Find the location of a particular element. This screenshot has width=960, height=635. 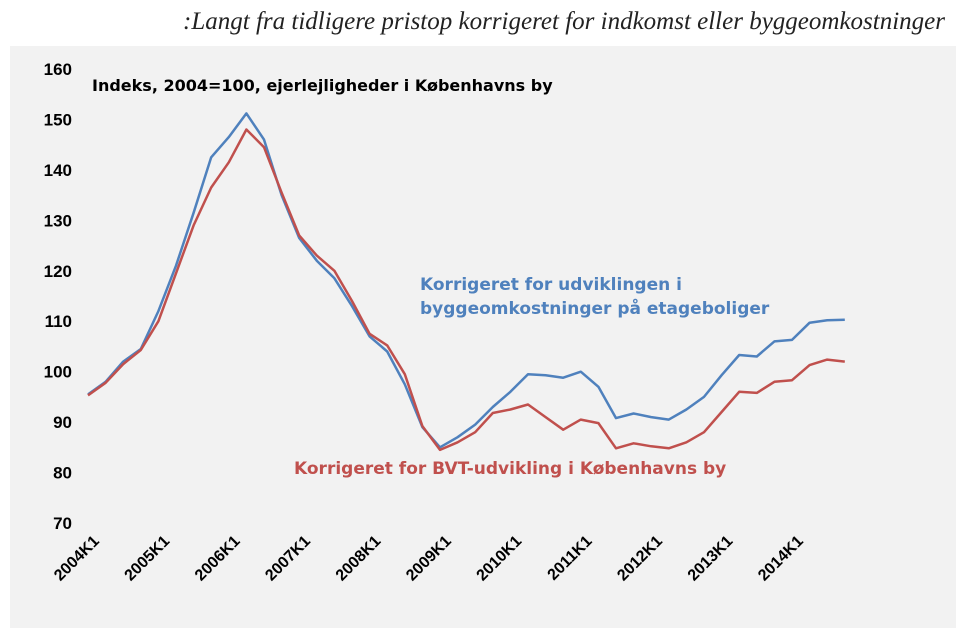

y-tick-label: 160 is located at coordinates (58, 69).